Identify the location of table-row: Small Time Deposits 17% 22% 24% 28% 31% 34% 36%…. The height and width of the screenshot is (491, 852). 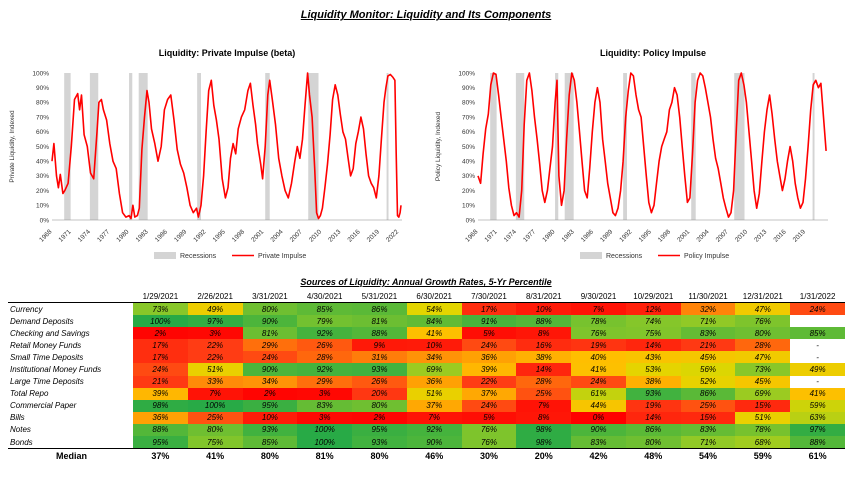
(426, 357).